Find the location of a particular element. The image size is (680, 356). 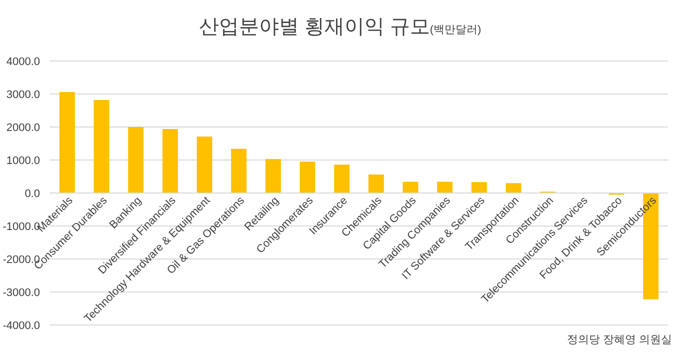

y-tick-label: -4000.0 is located at coordinates (21, 326).